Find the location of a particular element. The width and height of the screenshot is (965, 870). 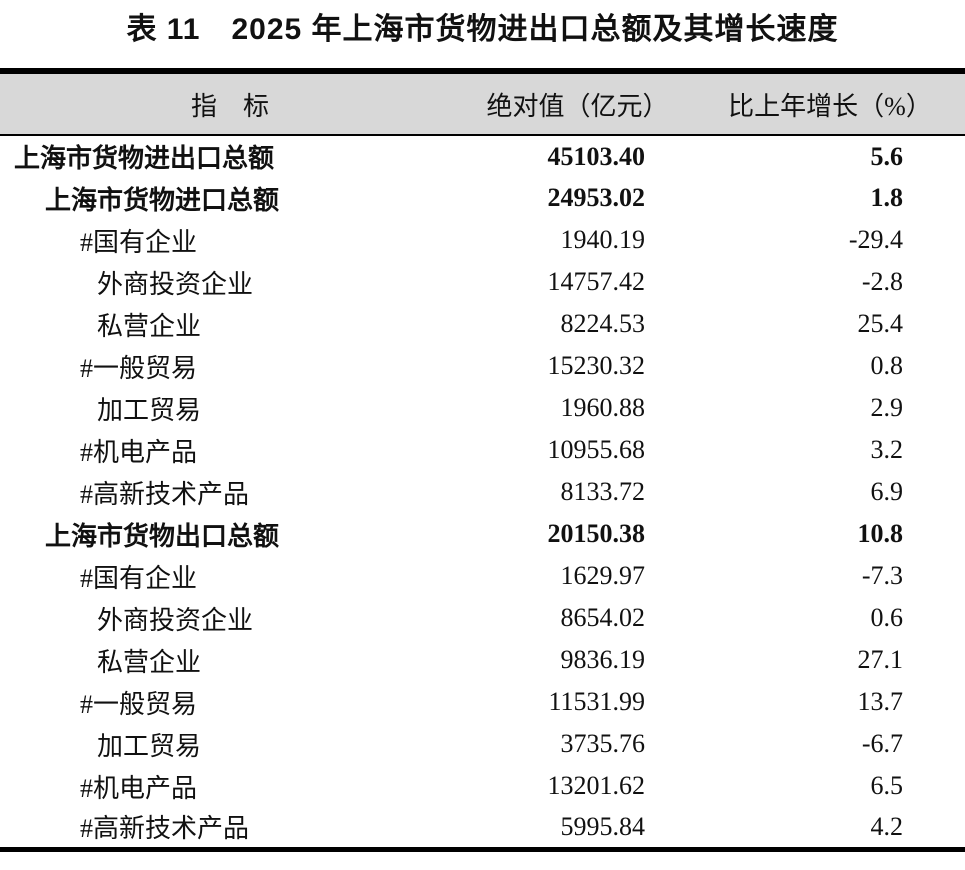

table-row-import-processing-trade: 加工贸易 1960.88 2.9 is located at coordinates (482, 408).